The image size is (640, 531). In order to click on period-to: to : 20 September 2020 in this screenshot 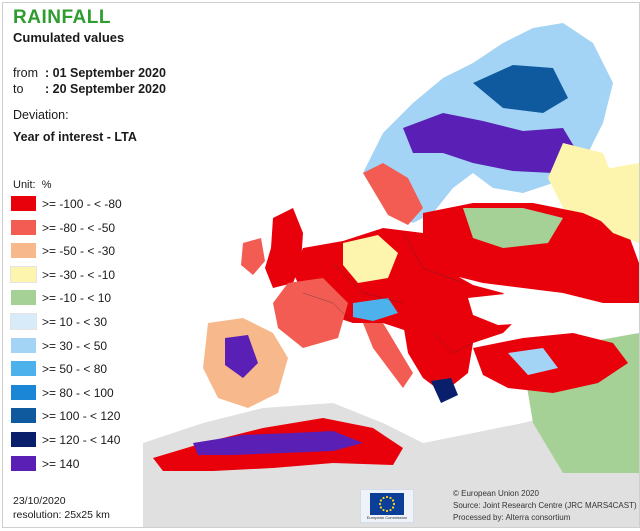, I will do `click(89, 89)`.